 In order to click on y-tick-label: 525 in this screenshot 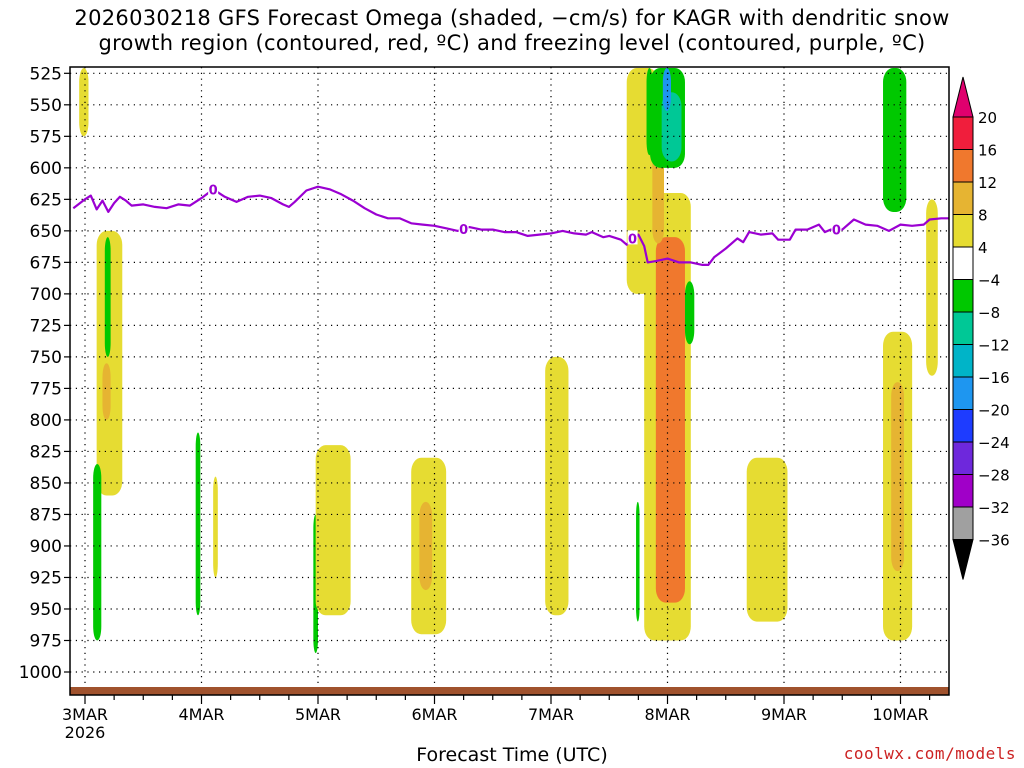, I will do `click(46, 74)`.